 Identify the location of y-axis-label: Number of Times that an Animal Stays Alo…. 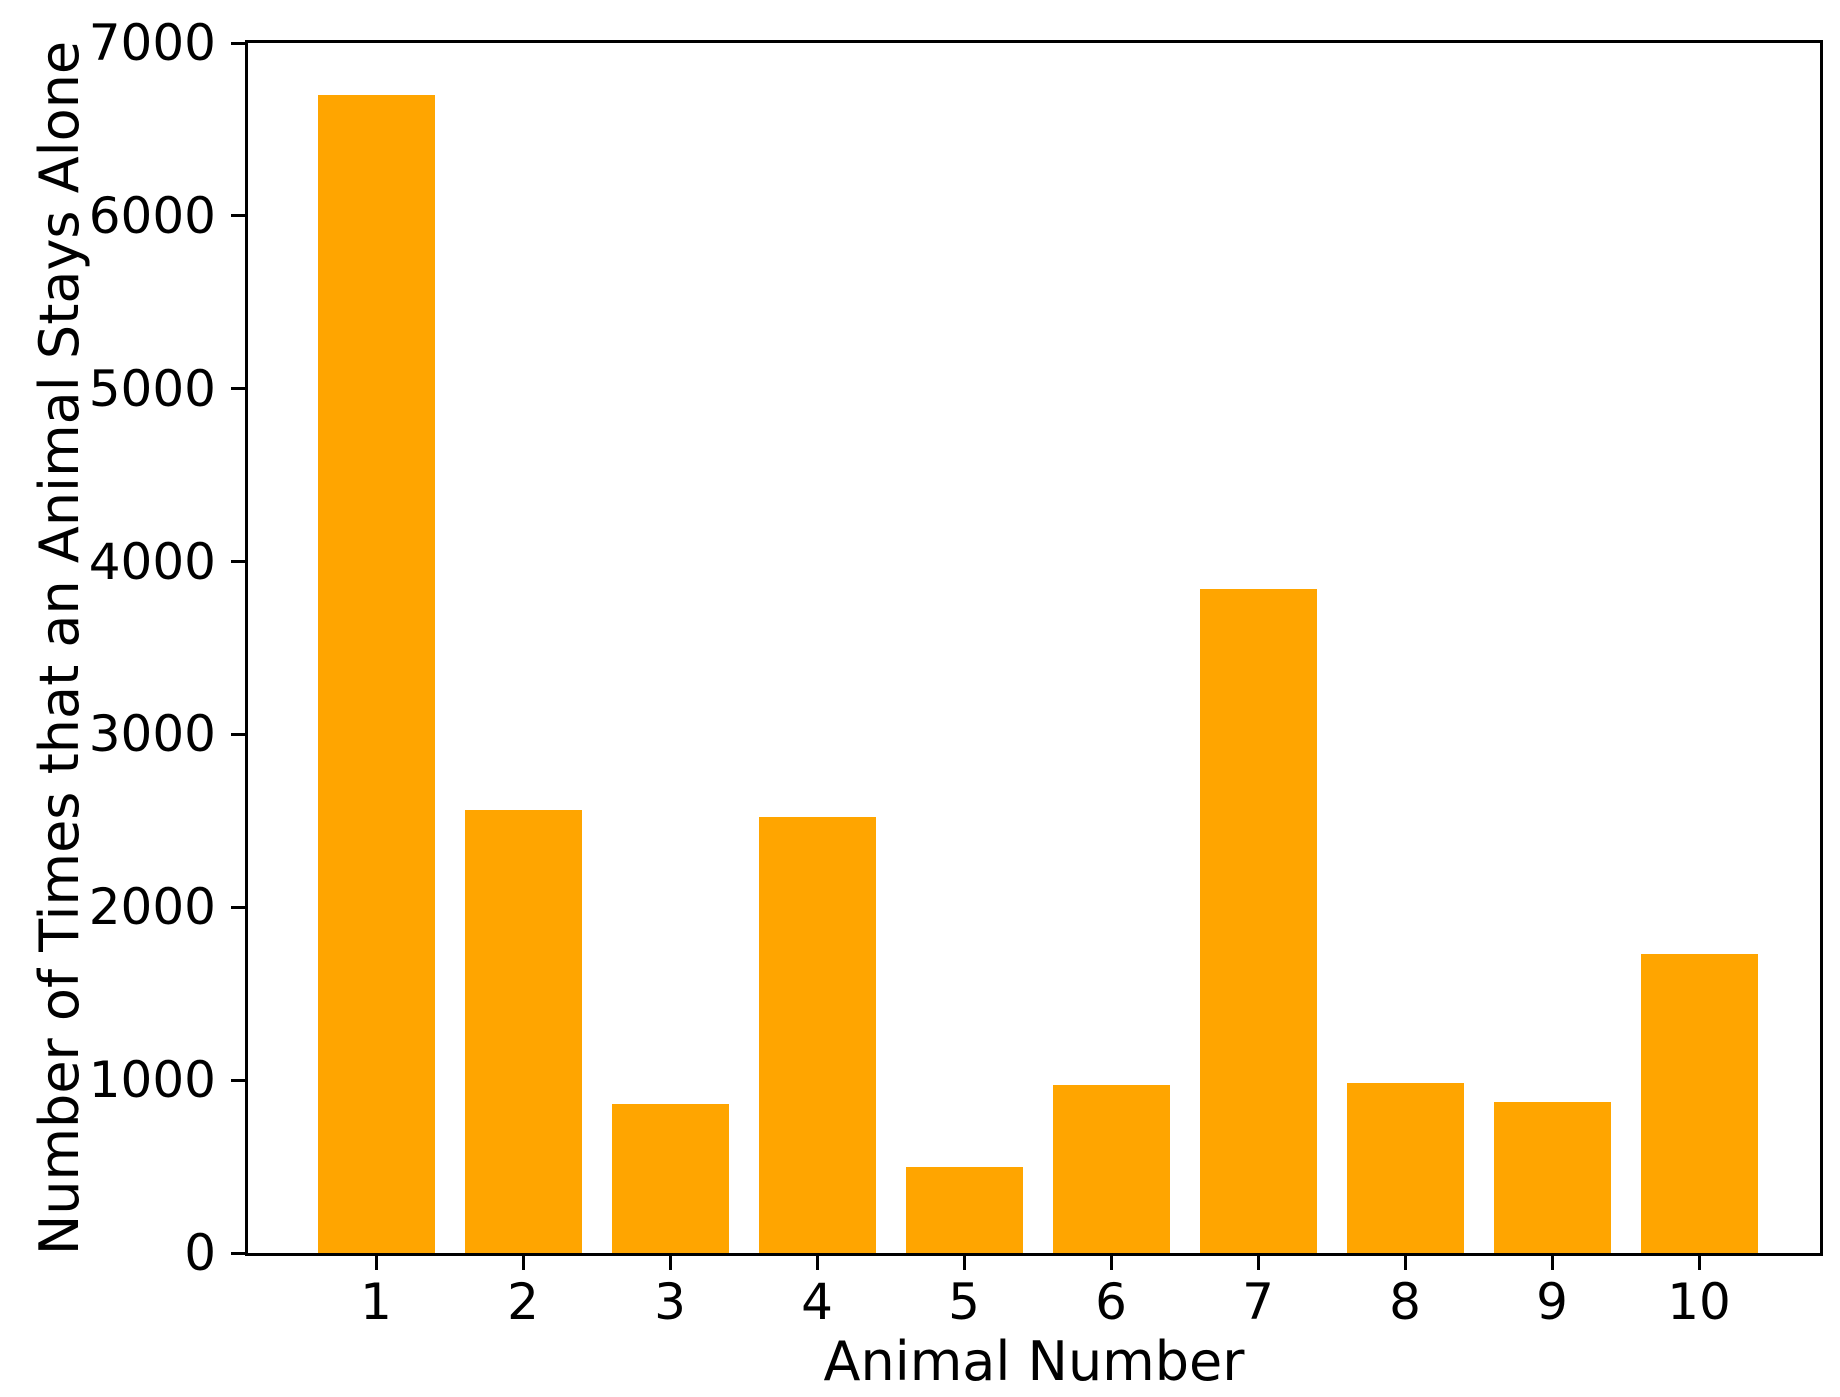
(59, 648).